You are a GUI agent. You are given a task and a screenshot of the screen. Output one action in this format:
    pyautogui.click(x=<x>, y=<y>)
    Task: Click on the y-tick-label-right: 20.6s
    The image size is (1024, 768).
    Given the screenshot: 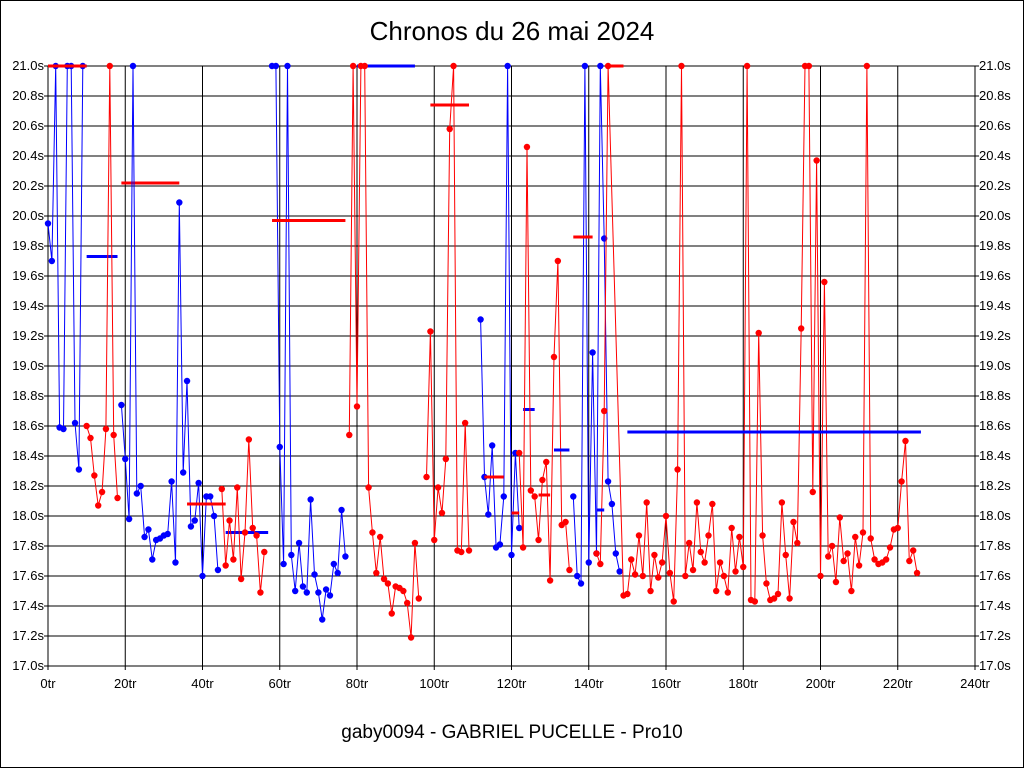 What is the action you would take?
    pyautogui.click(x=995, y=125)
    